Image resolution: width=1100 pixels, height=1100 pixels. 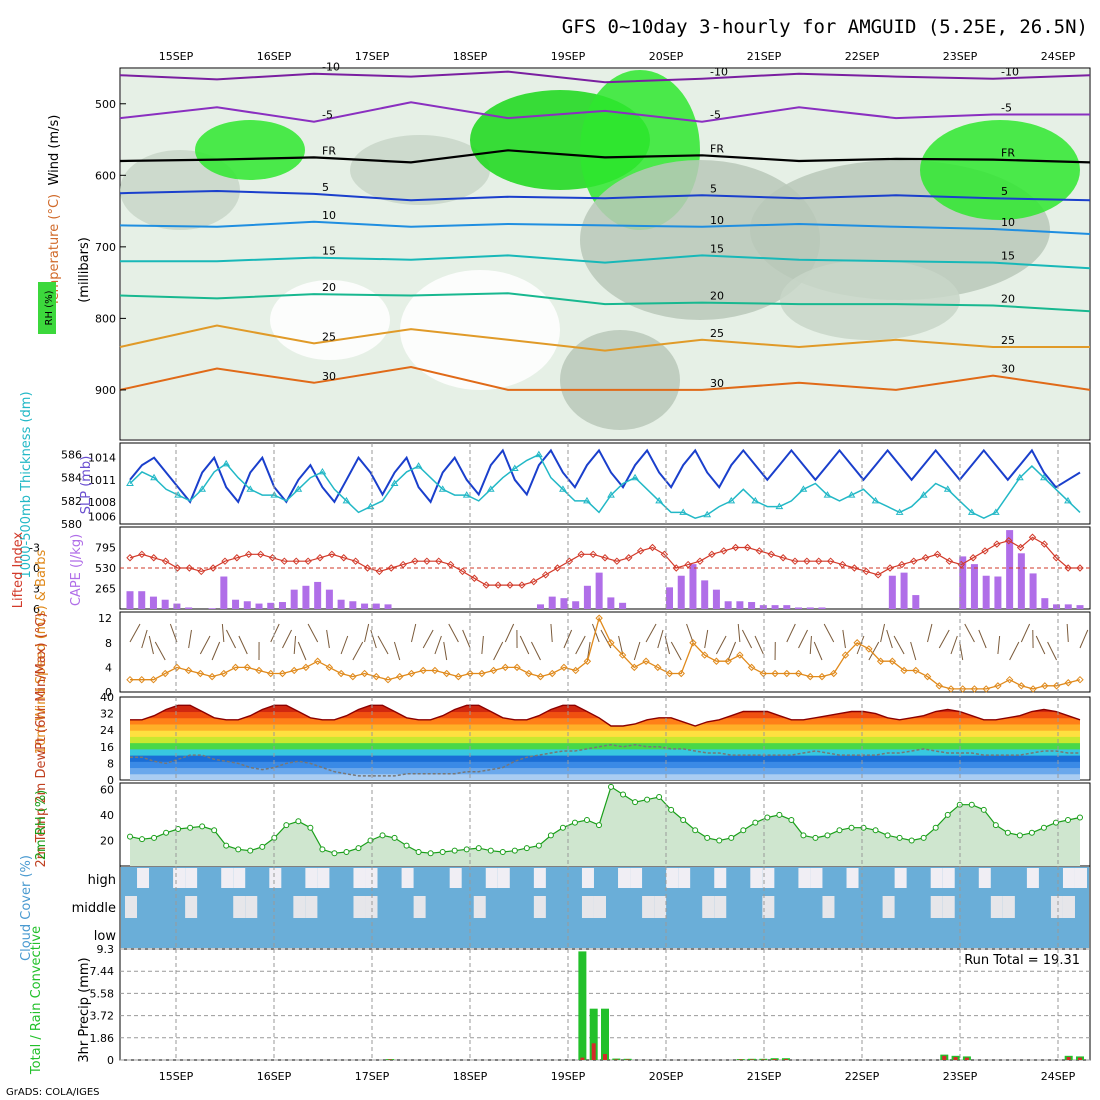 I want to click on y-axis-label-wind: Wind (m/s), so click(x=54, y=150).